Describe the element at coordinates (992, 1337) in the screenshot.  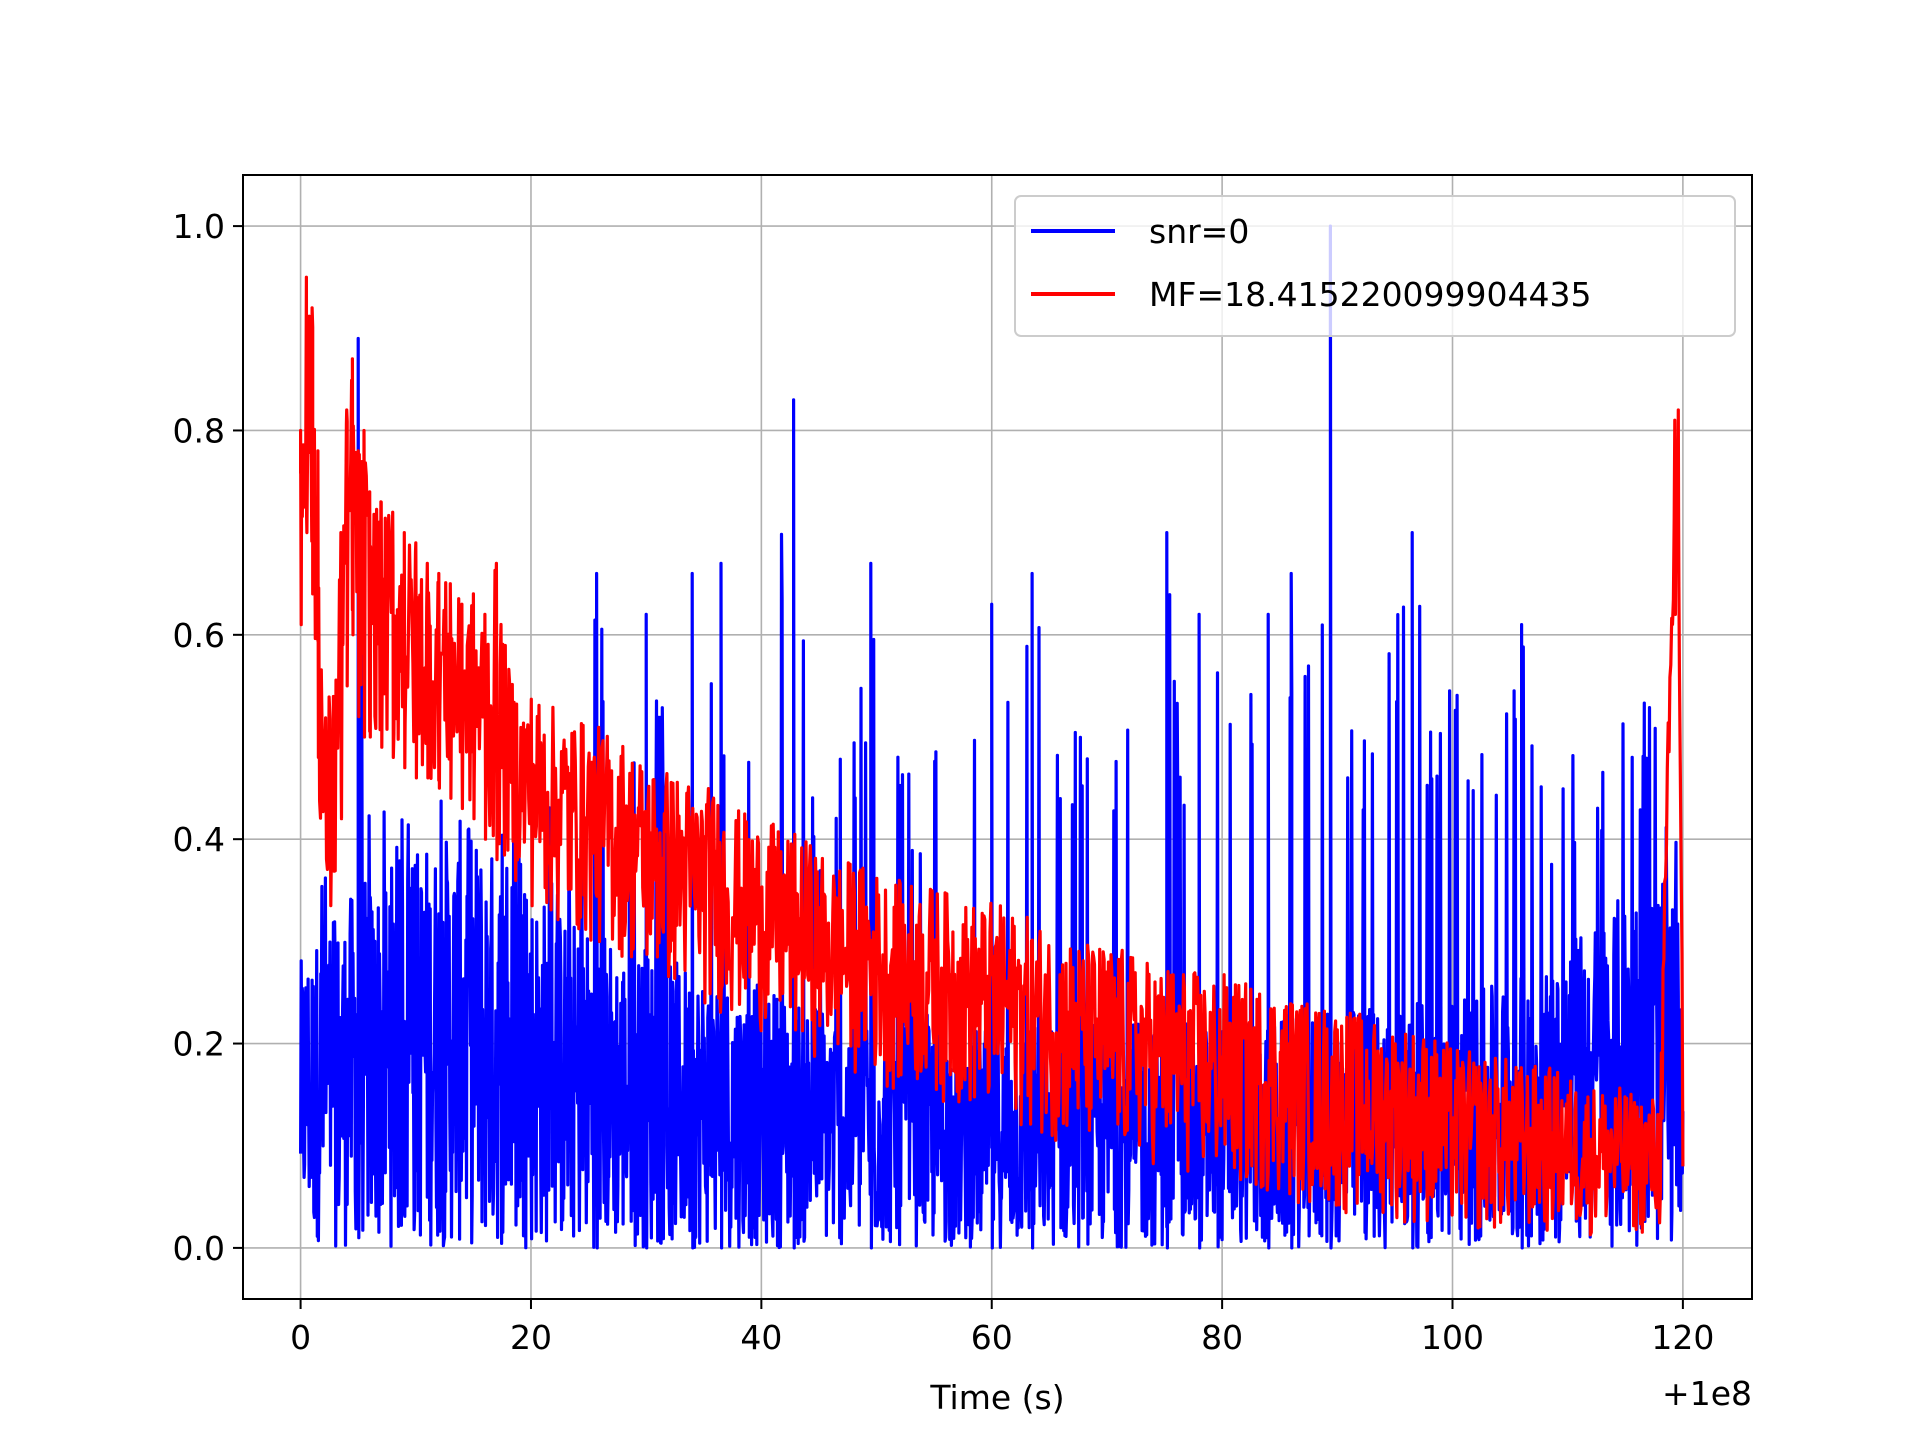
I see `x-tick-label: 60` at that location.